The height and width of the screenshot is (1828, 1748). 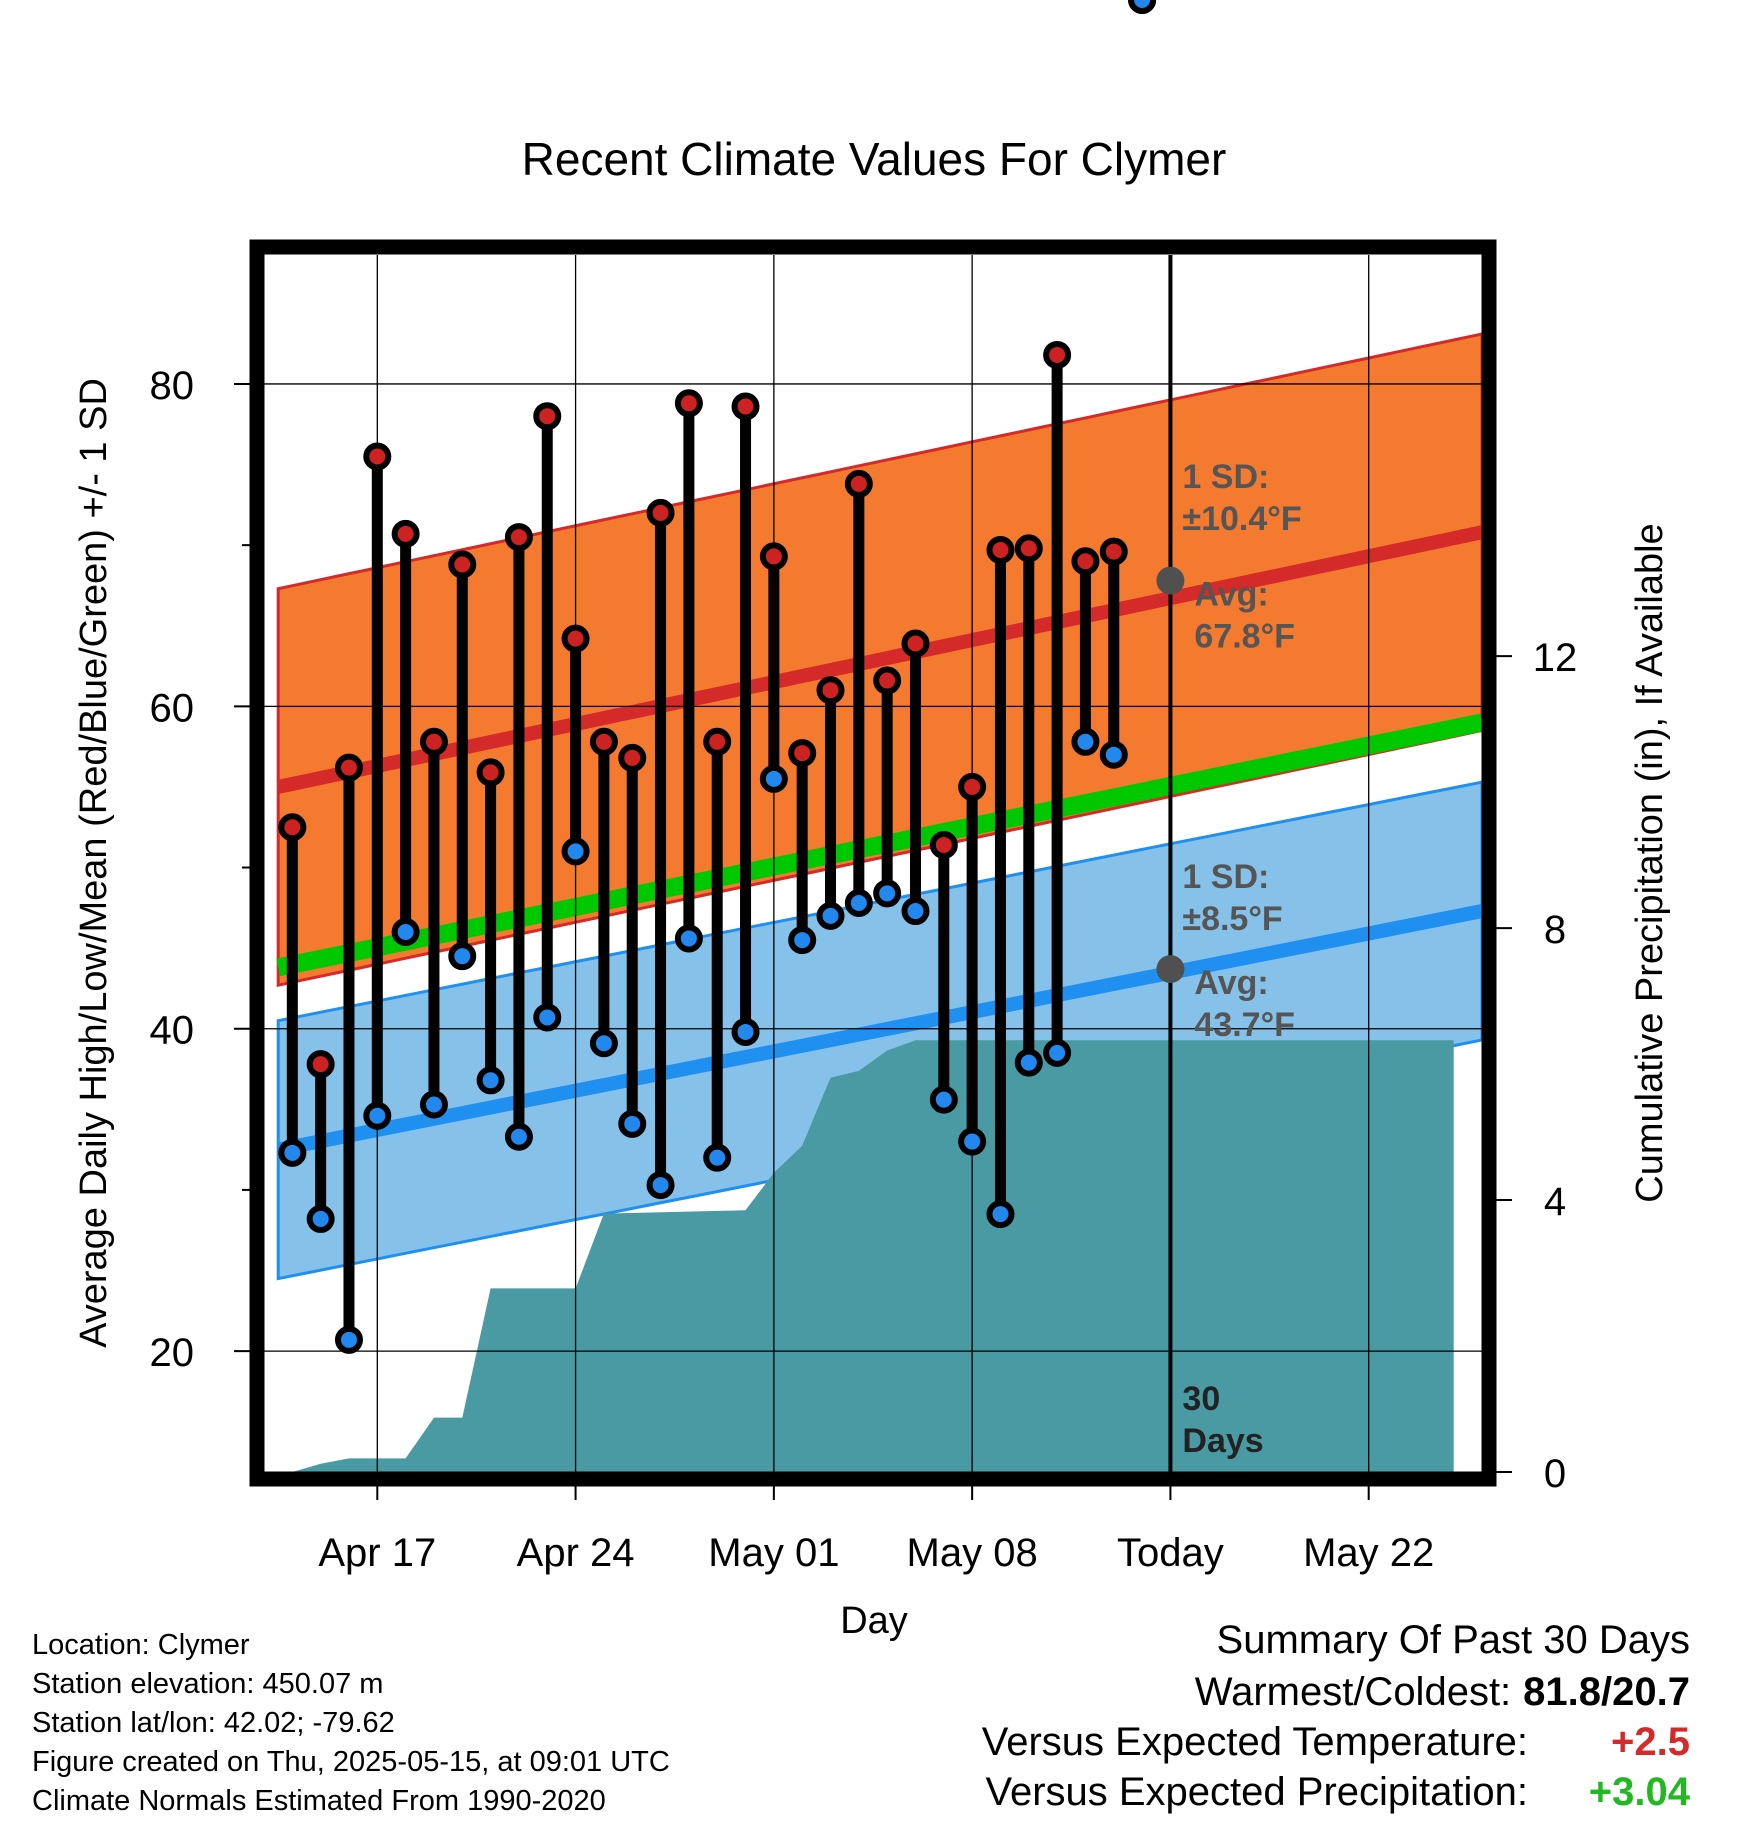 I want to click on low-avg-point, so click(x=1170, y=969).